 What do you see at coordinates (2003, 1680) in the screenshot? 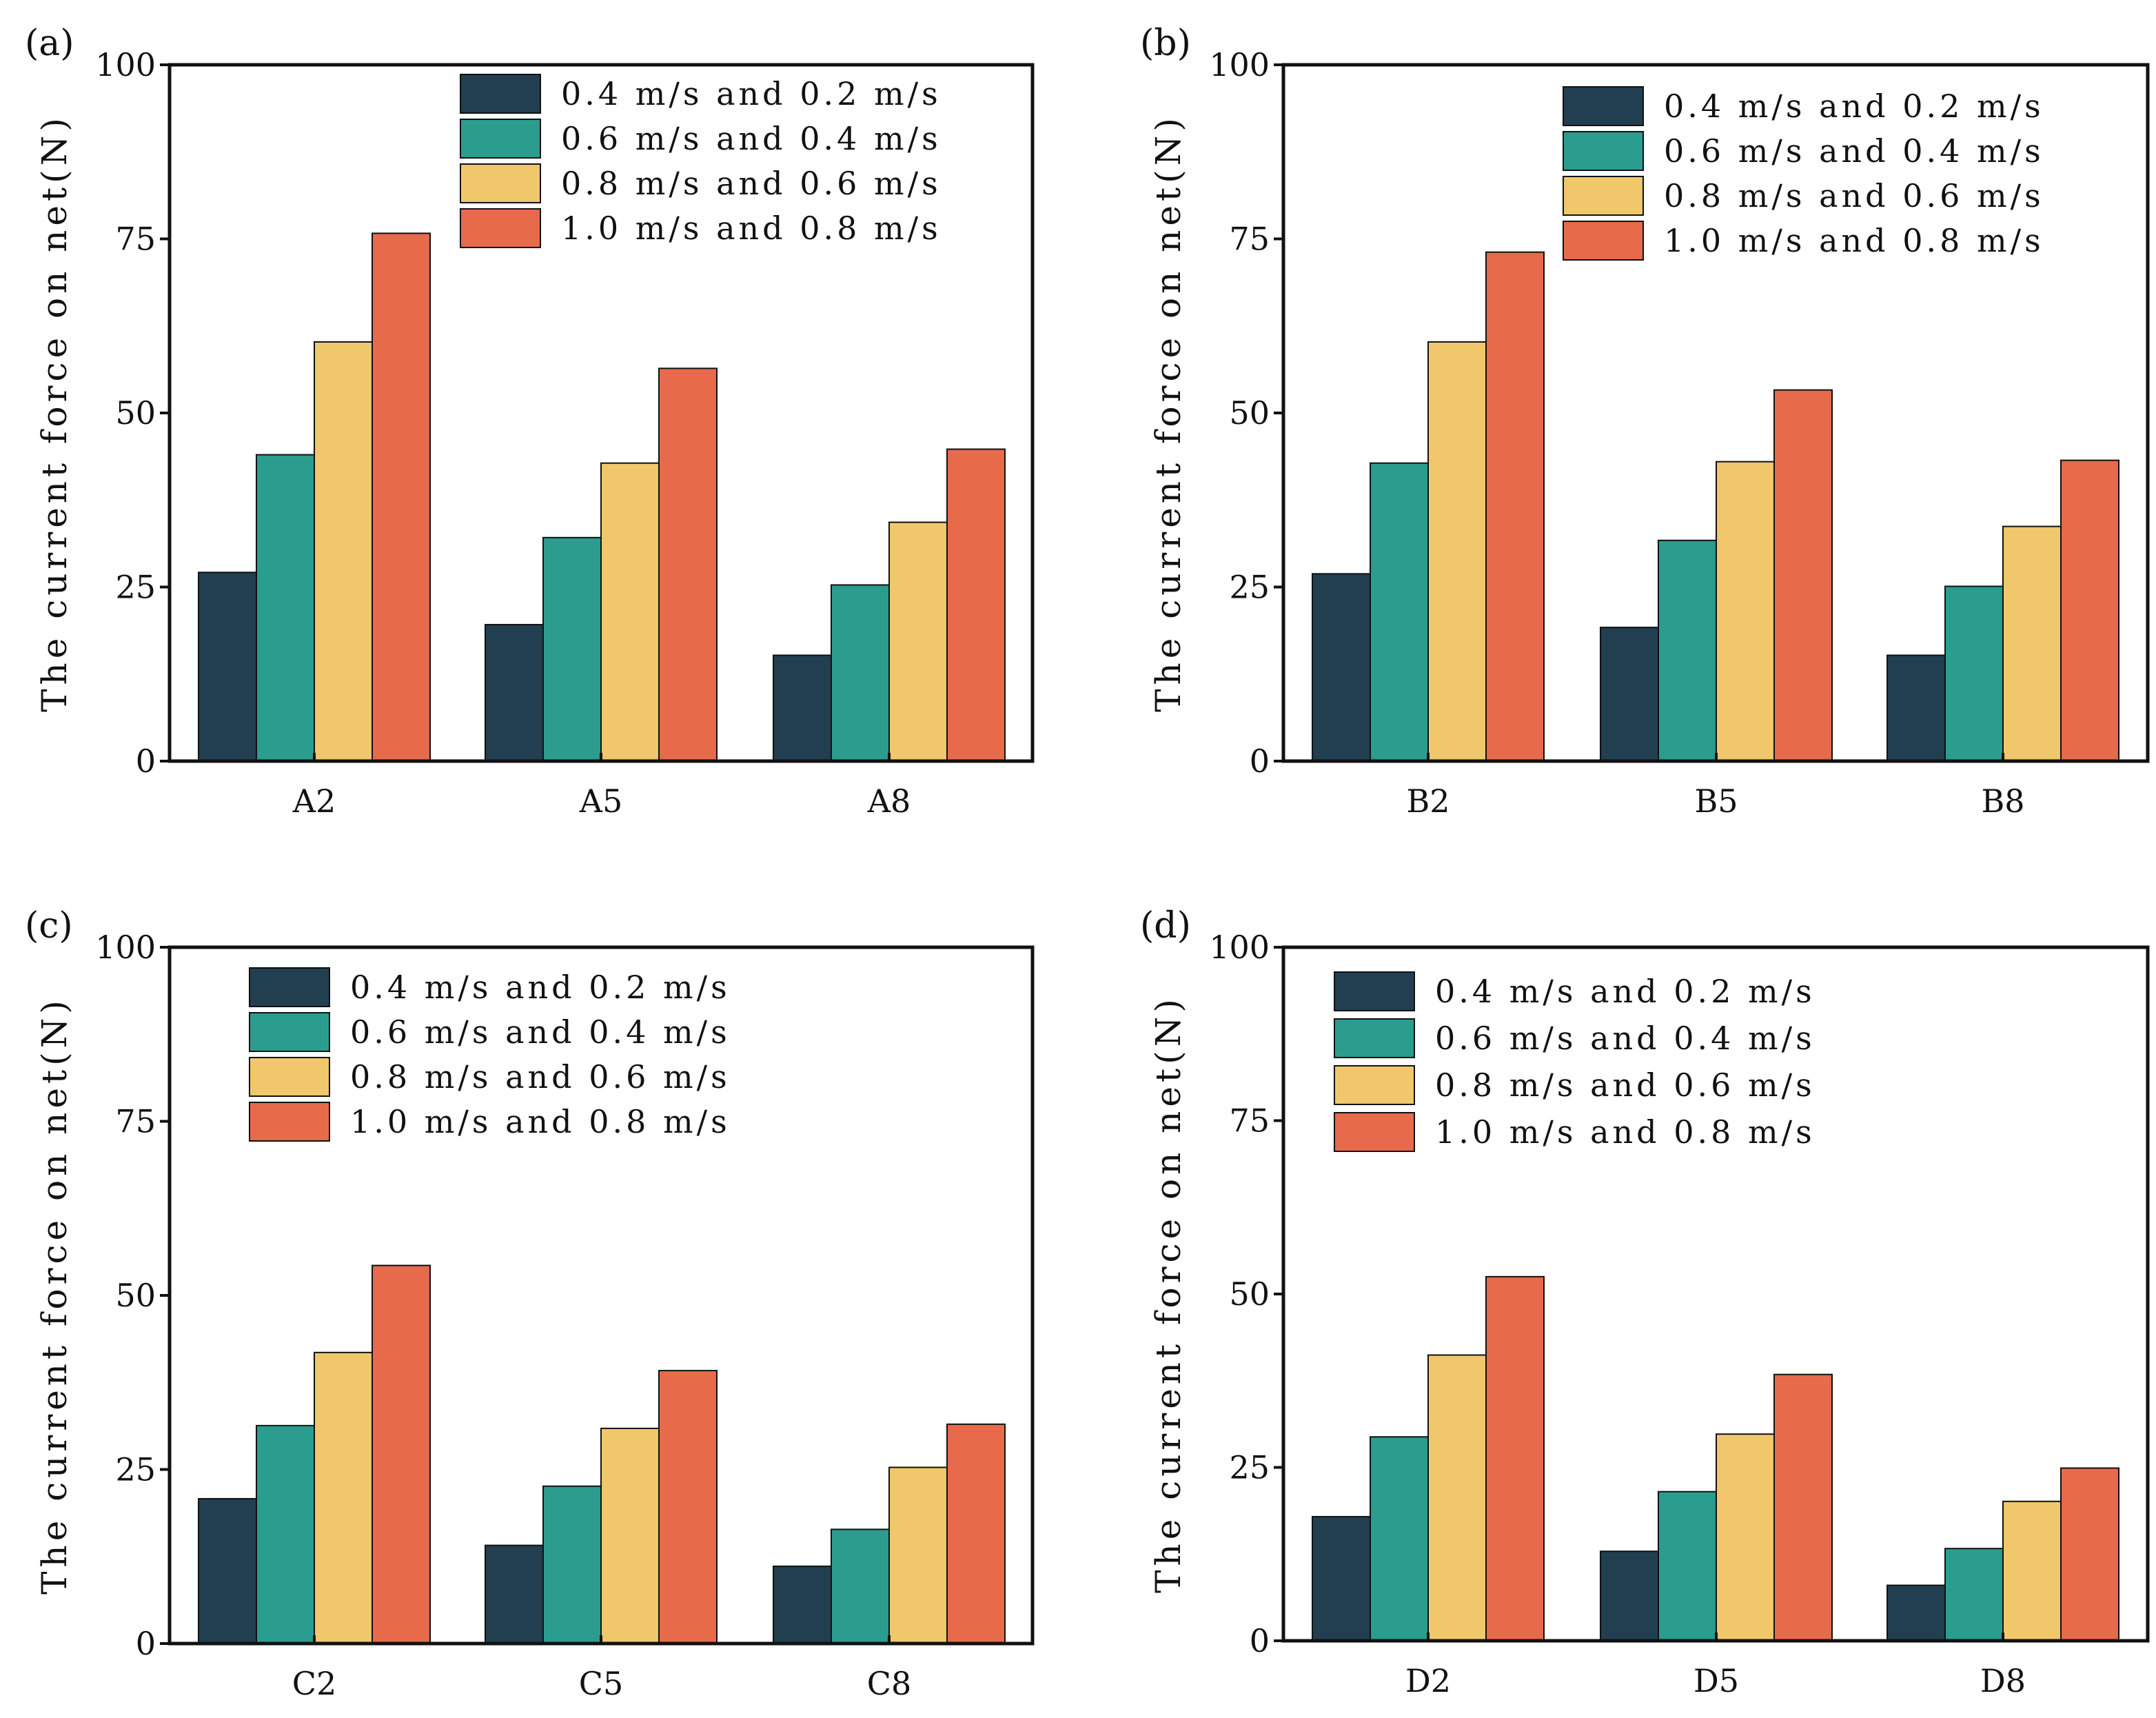
I see `x-tick-label: D8` at bounding box center [2003, 1680].